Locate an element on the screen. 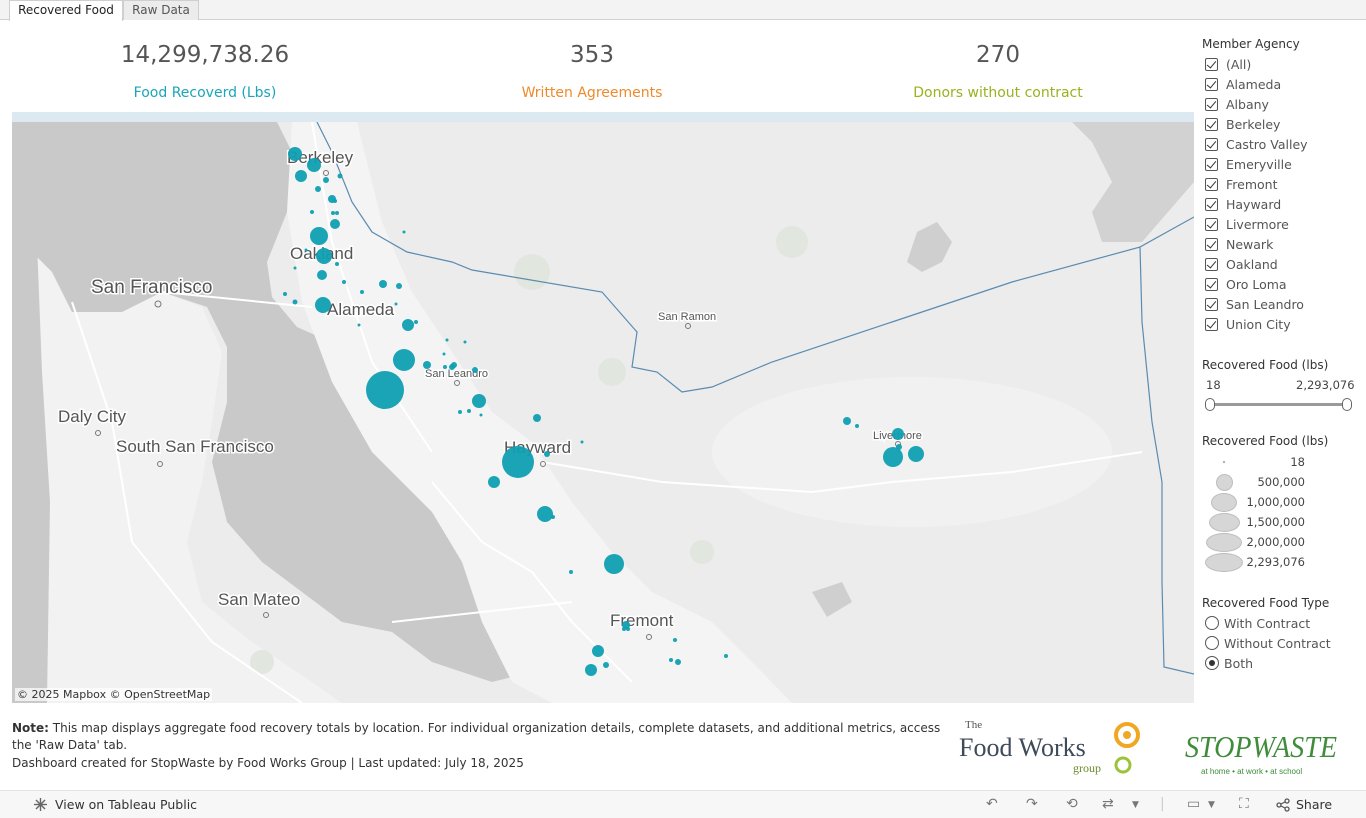  member-agency-option: Fremont is located at coordinates (1241, 184).